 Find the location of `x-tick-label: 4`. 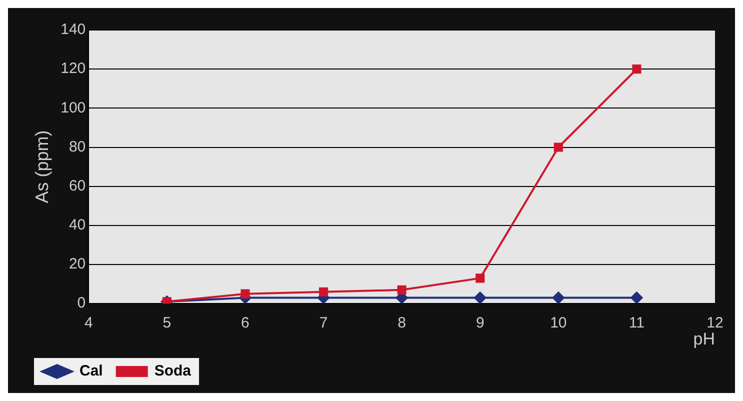

x-tick-label: 4 is located at coordinates (88, 323).